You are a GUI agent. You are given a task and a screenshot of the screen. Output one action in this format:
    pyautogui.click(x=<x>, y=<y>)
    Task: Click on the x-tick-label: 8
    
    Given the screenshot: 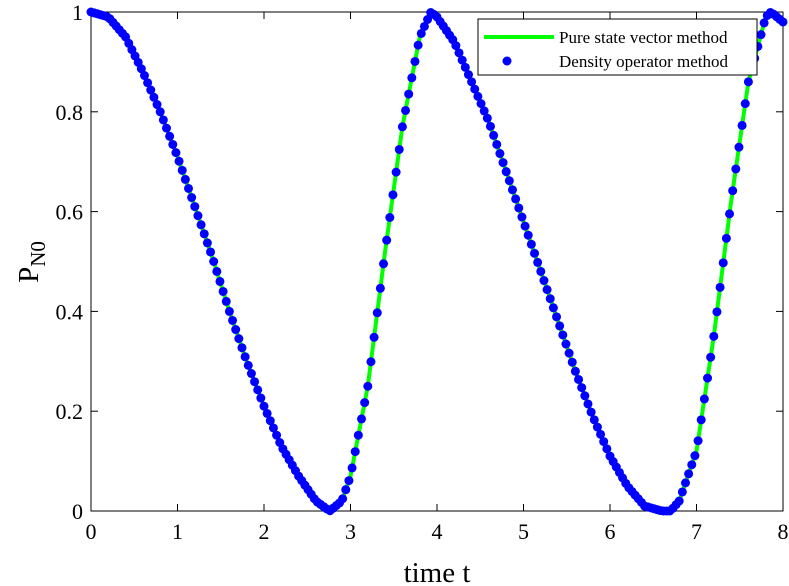 What is the action you would take?
    pyautogui.click(x=783, y=531)
    